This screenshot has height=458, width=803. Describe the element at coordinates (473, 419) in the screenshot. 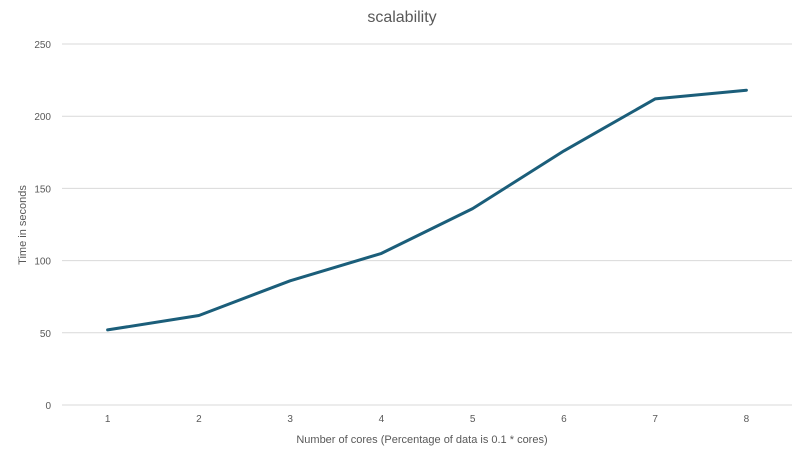

I see `x-tick-label: 5` at that location.